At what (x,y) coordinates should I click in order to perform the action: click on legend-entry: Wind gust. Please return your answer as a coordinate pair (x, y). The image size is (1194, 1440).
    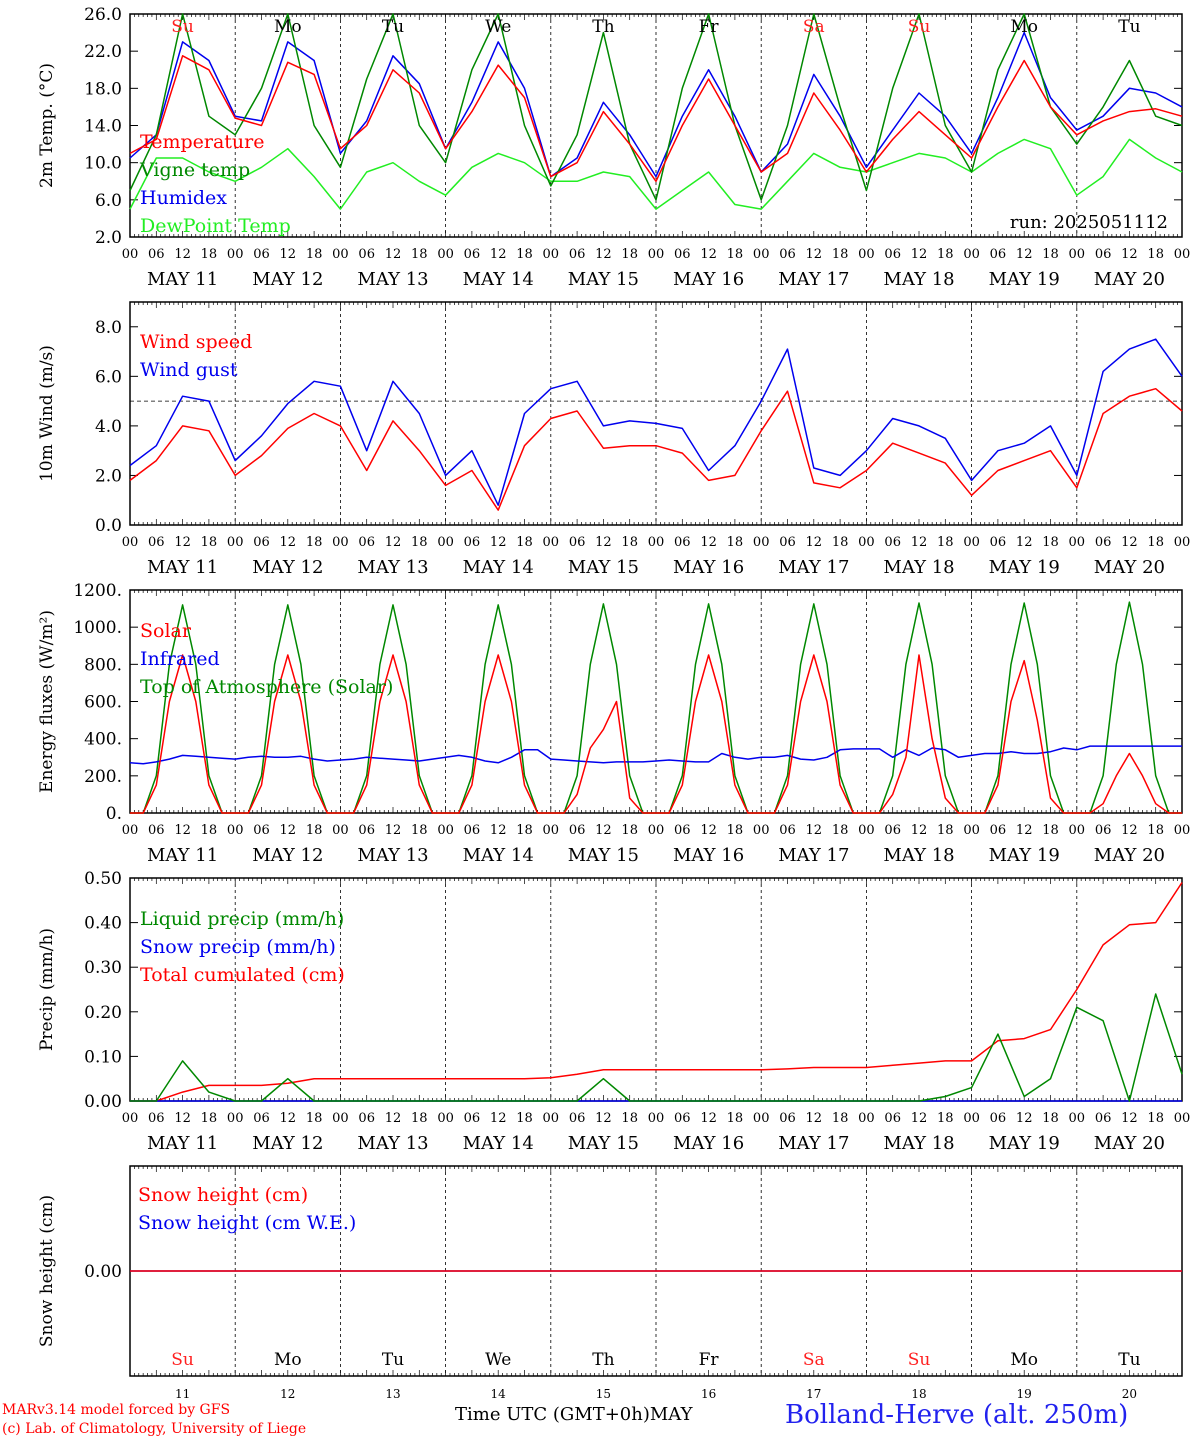
    Looking at the image, I should click on (189, 370).